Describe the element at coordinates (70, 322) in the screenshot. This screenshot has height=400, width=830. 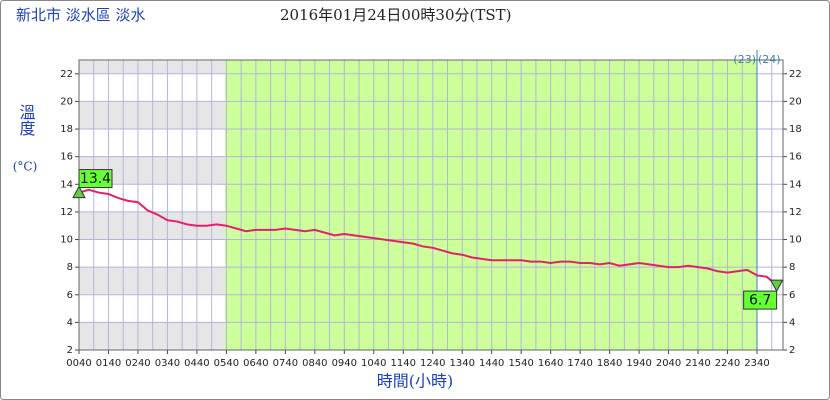
I see `y-tick-label: 4` at that location.